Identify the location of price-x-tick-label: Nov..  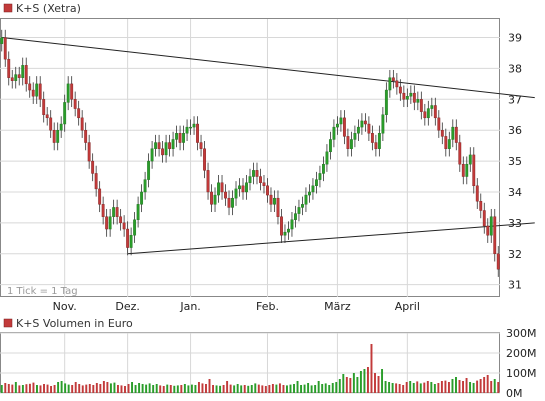
(65, 306).